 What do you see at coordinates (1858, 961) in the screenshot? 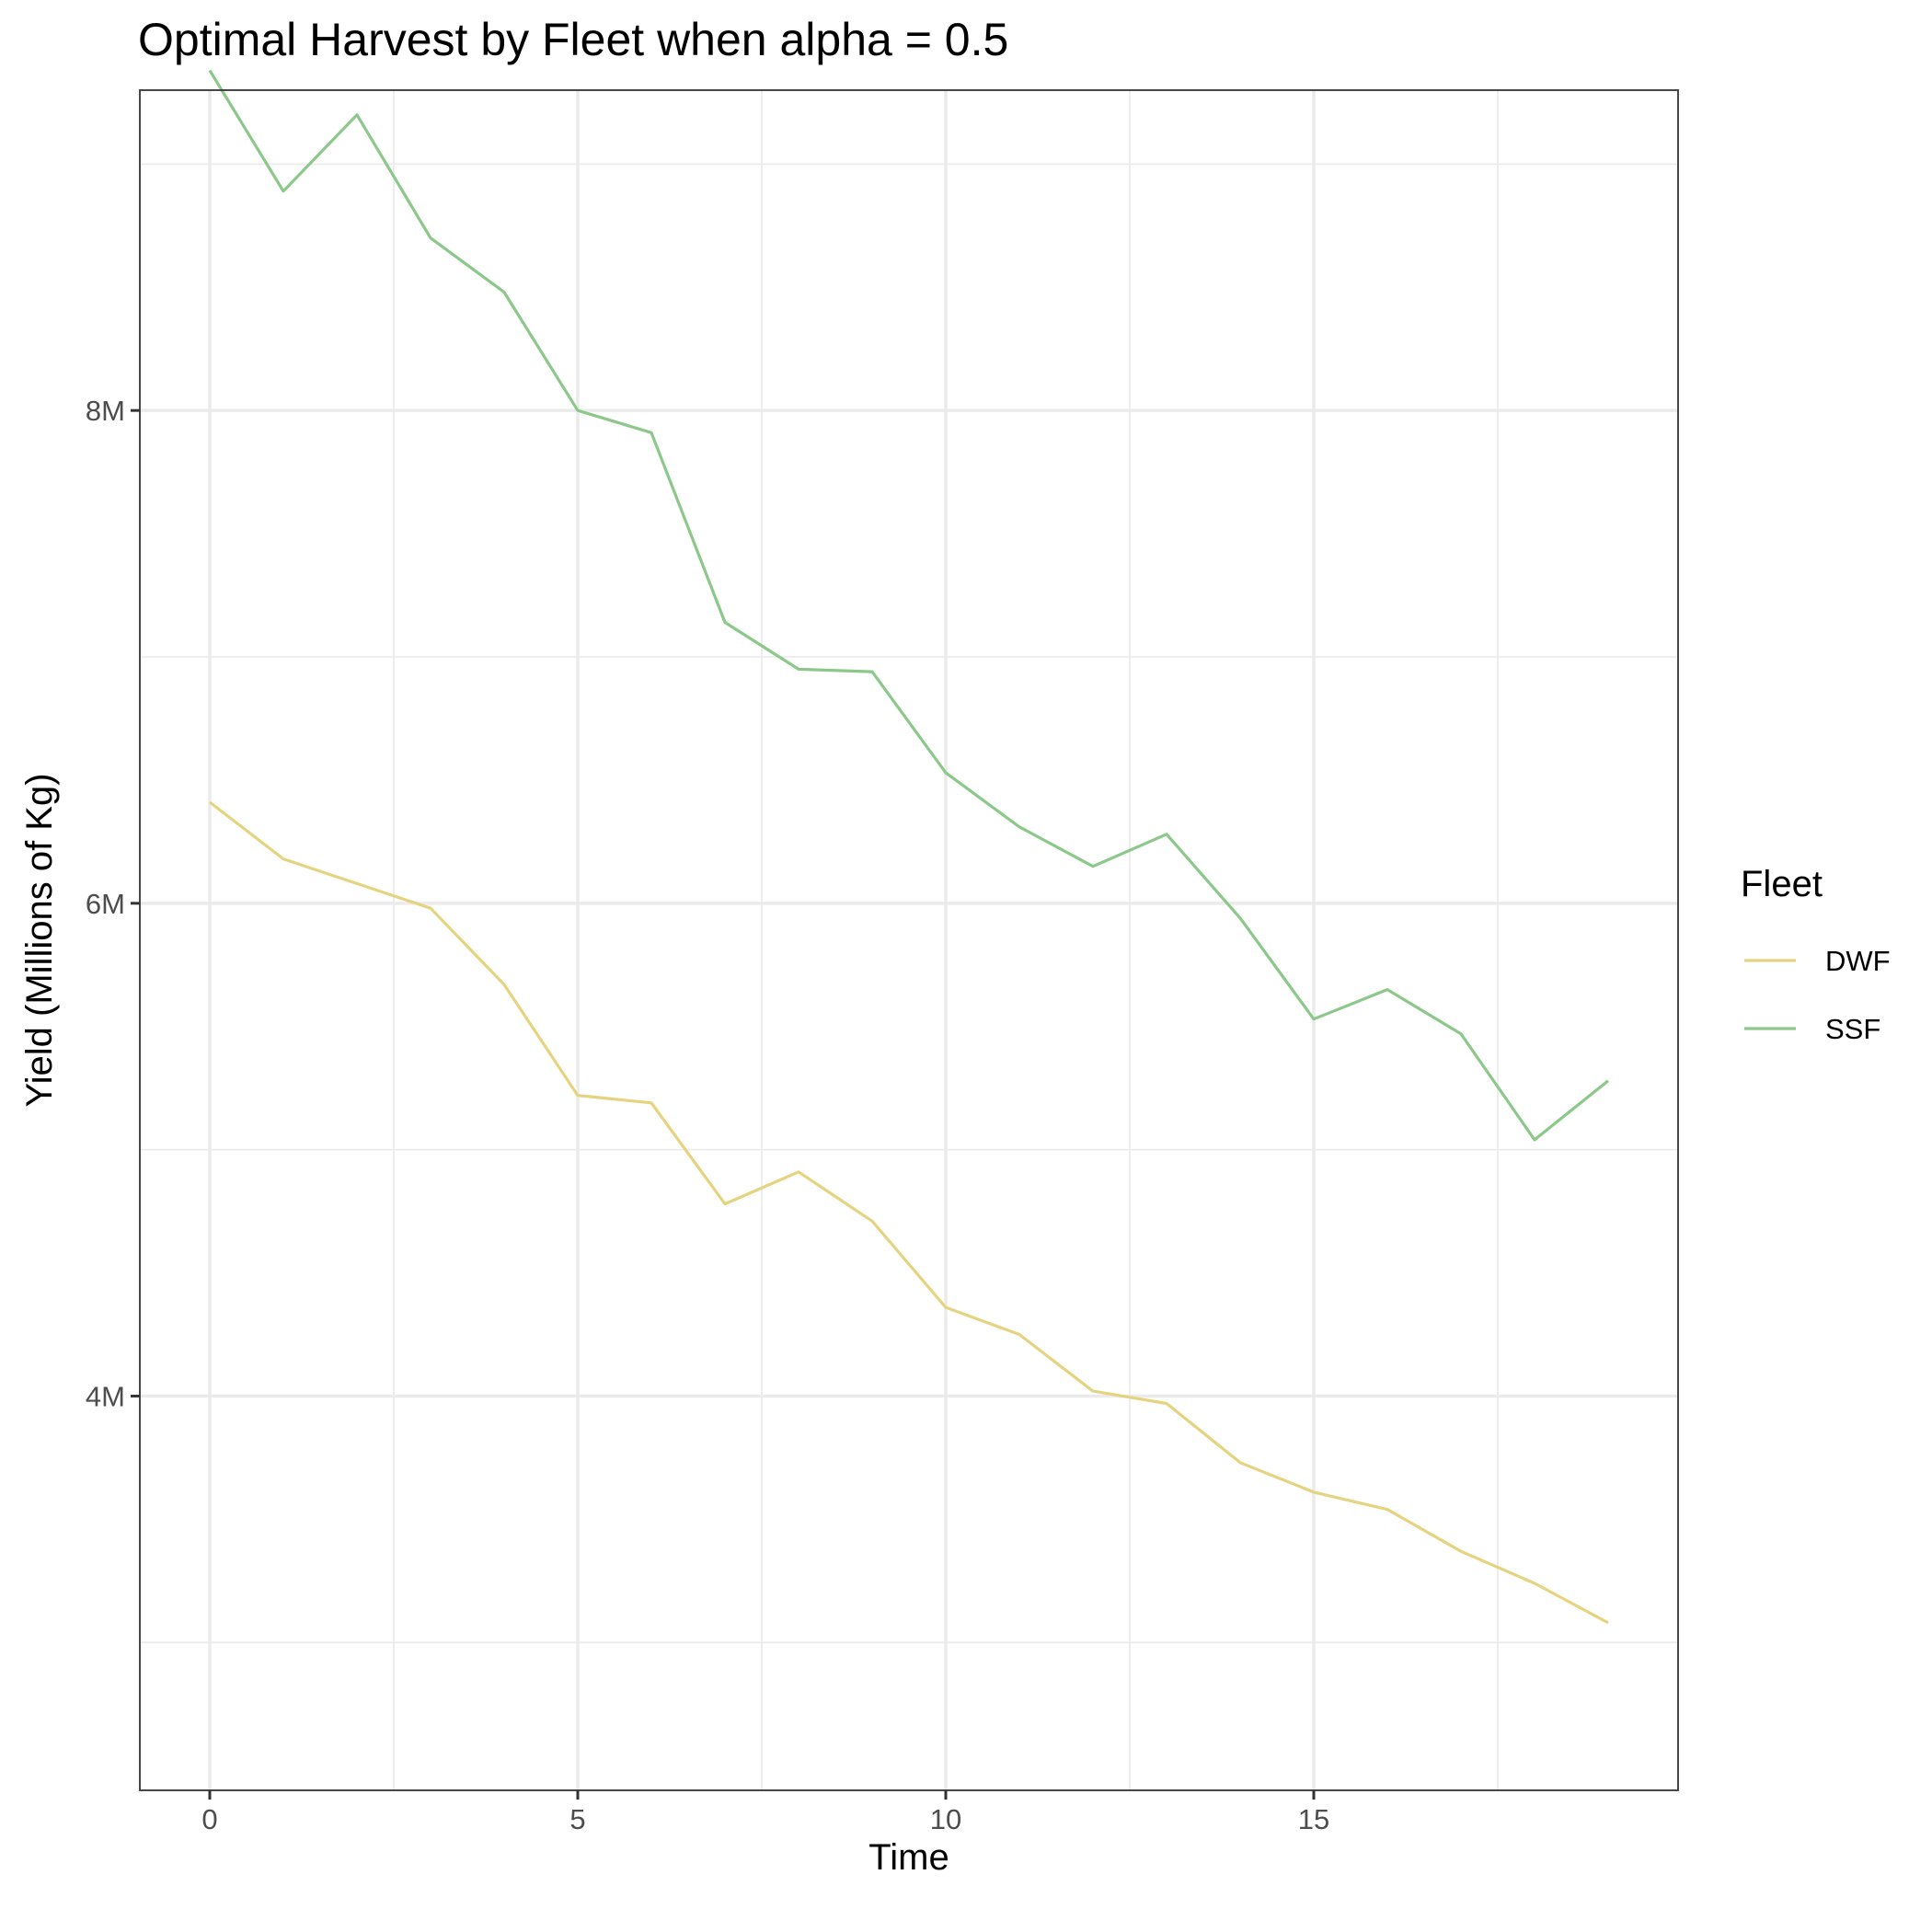
I see `legend-label-dwf: DWF` at bounding box center [1858, 961].